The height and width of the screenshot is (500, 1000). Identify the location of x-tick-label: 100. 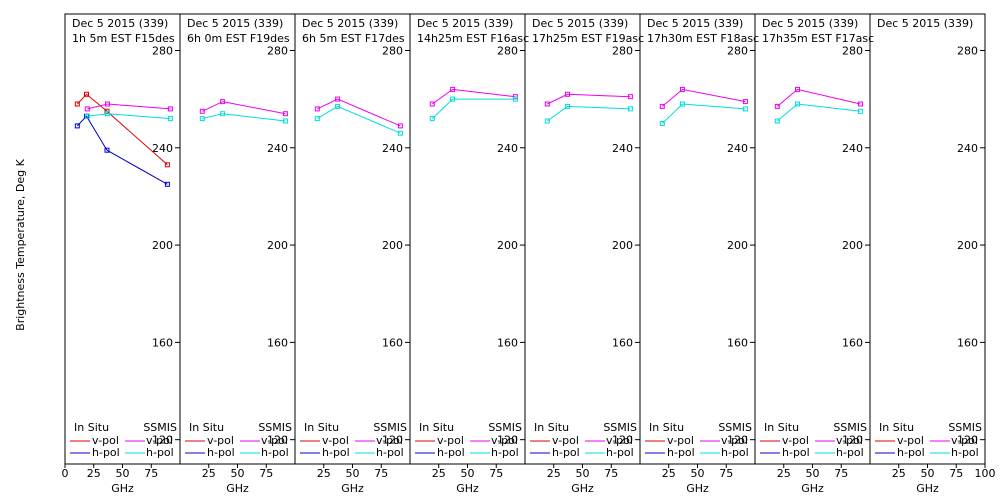
(985, 473).